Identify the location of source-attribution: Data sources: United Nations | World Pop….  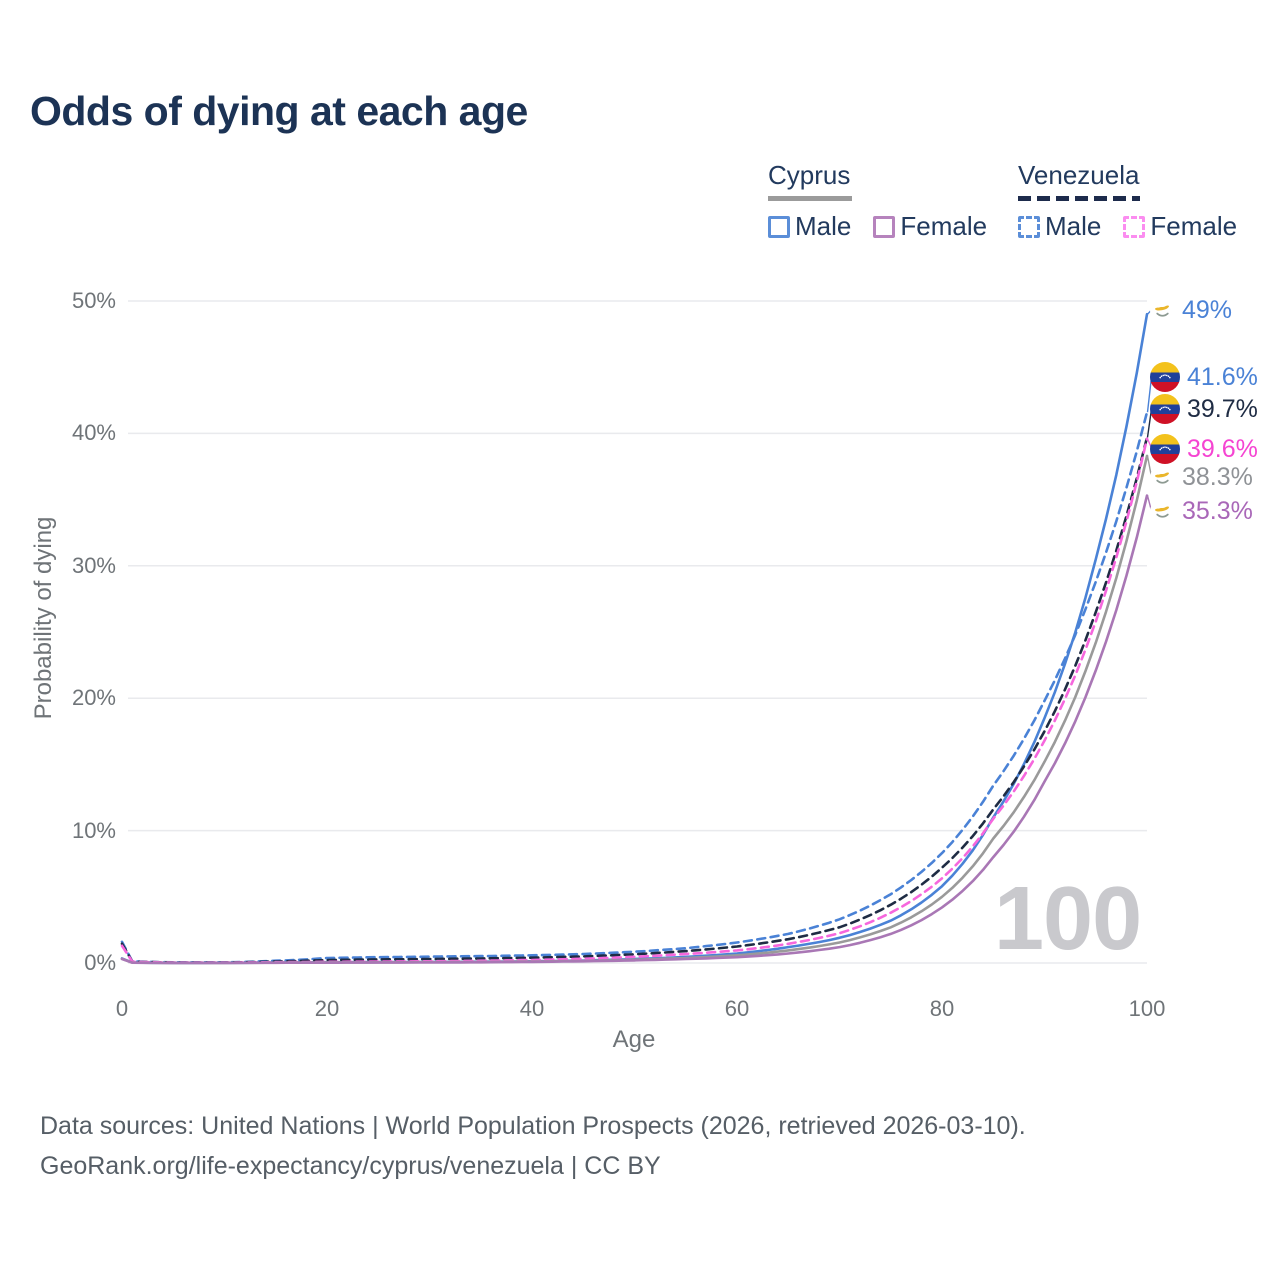
(533, 1146).